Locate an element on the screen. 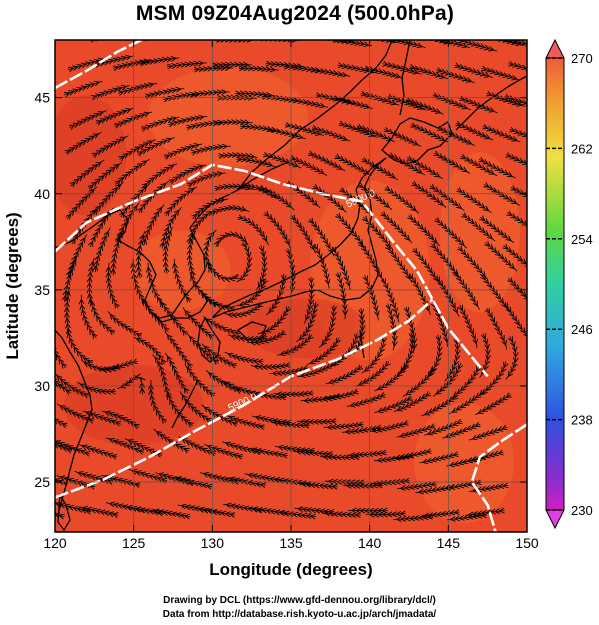 The image size is (599, 625). colorbar-tick-label: 262 is located at coordinates (582, 148).